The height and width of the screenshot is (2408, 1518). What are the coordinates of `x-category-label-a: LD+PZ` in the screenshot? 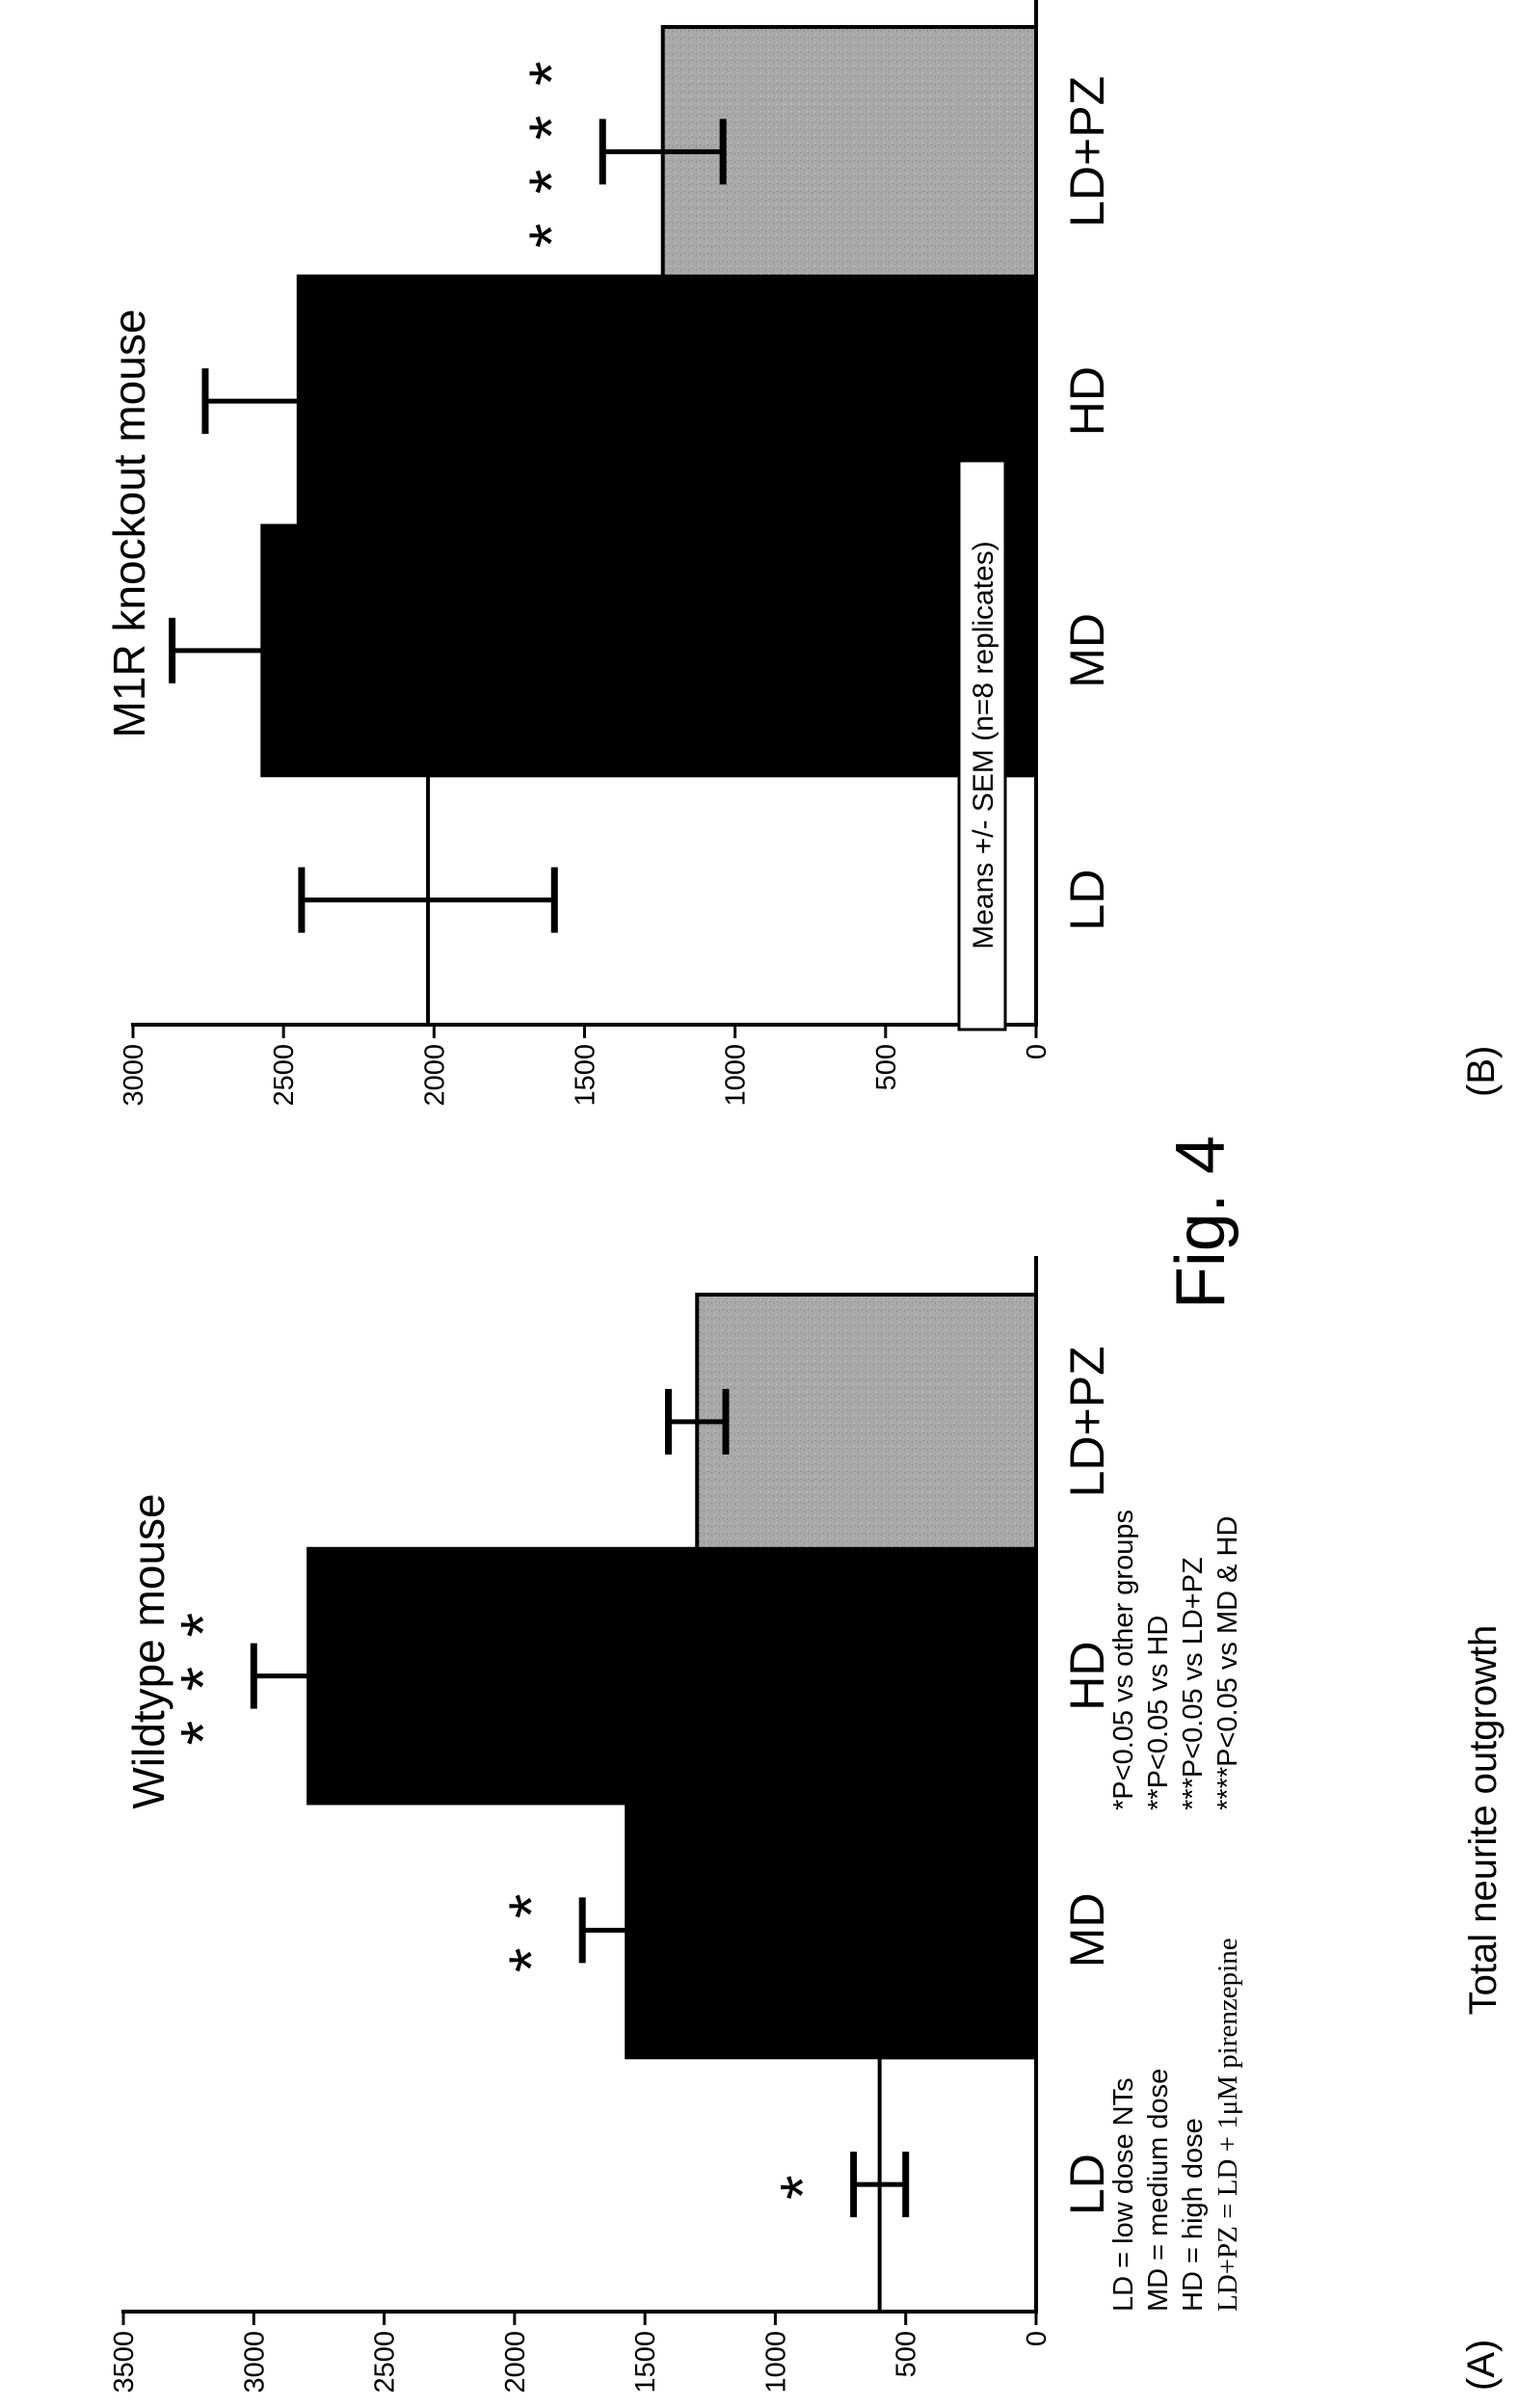 It's located at (1087, 1421).